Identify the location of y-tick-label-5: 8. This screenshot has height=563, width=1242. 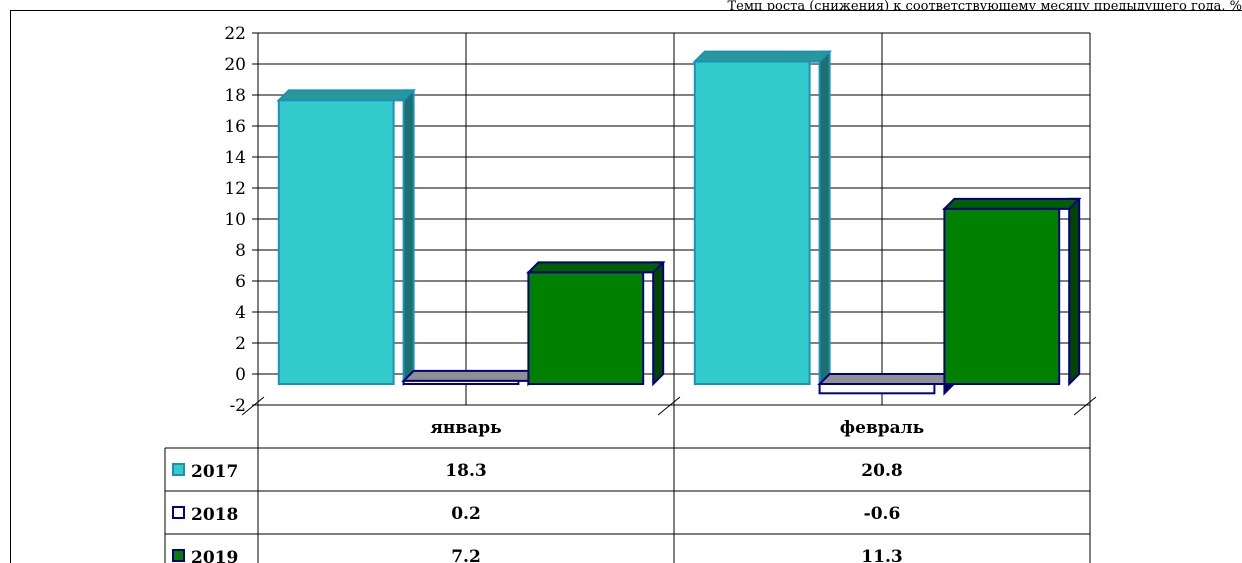
(240, 251).